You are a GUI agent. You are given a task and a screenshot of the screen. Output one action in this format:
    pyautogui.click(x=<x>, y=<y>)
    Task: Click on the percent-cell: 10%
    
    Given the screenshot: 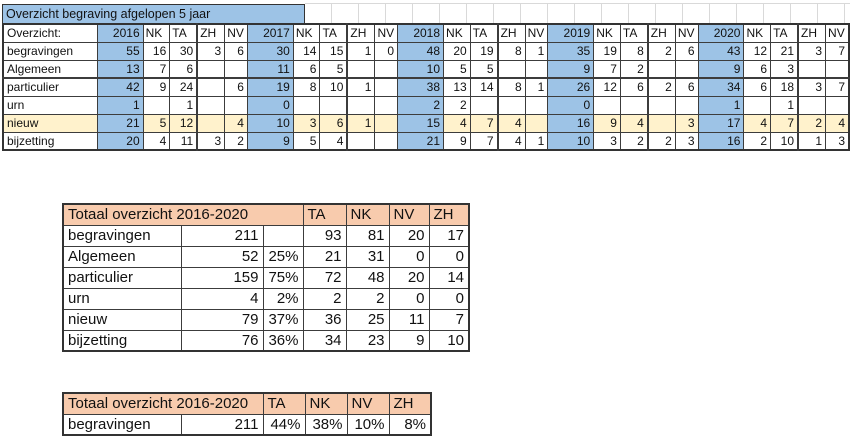 What is the action you would take?
    pyautogui.click(x=368, y=424)
    